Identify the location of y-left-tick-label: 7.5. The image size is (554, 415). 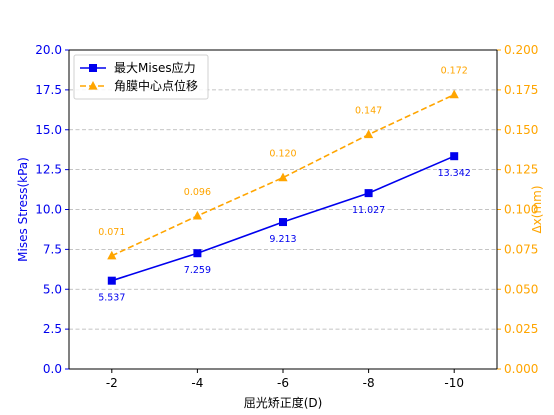
(52, 249).